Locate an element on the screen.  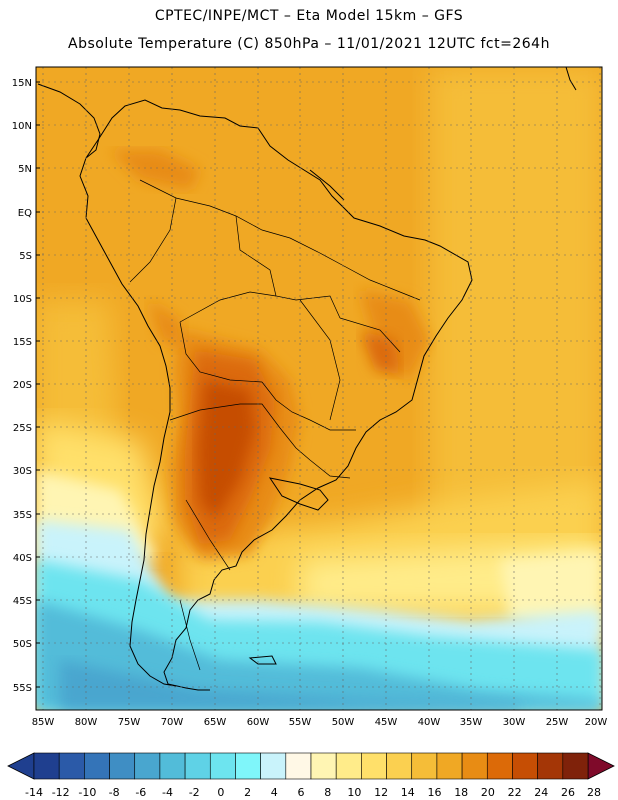
lon-label: 85W is located at coordinates (43, 722).